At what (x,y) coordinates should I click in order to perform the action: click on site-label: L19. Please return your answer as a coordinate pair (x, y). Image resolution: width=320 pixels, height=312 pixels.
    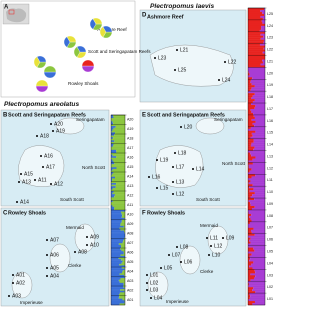
    Looking at the image, I should click on (164, 160).